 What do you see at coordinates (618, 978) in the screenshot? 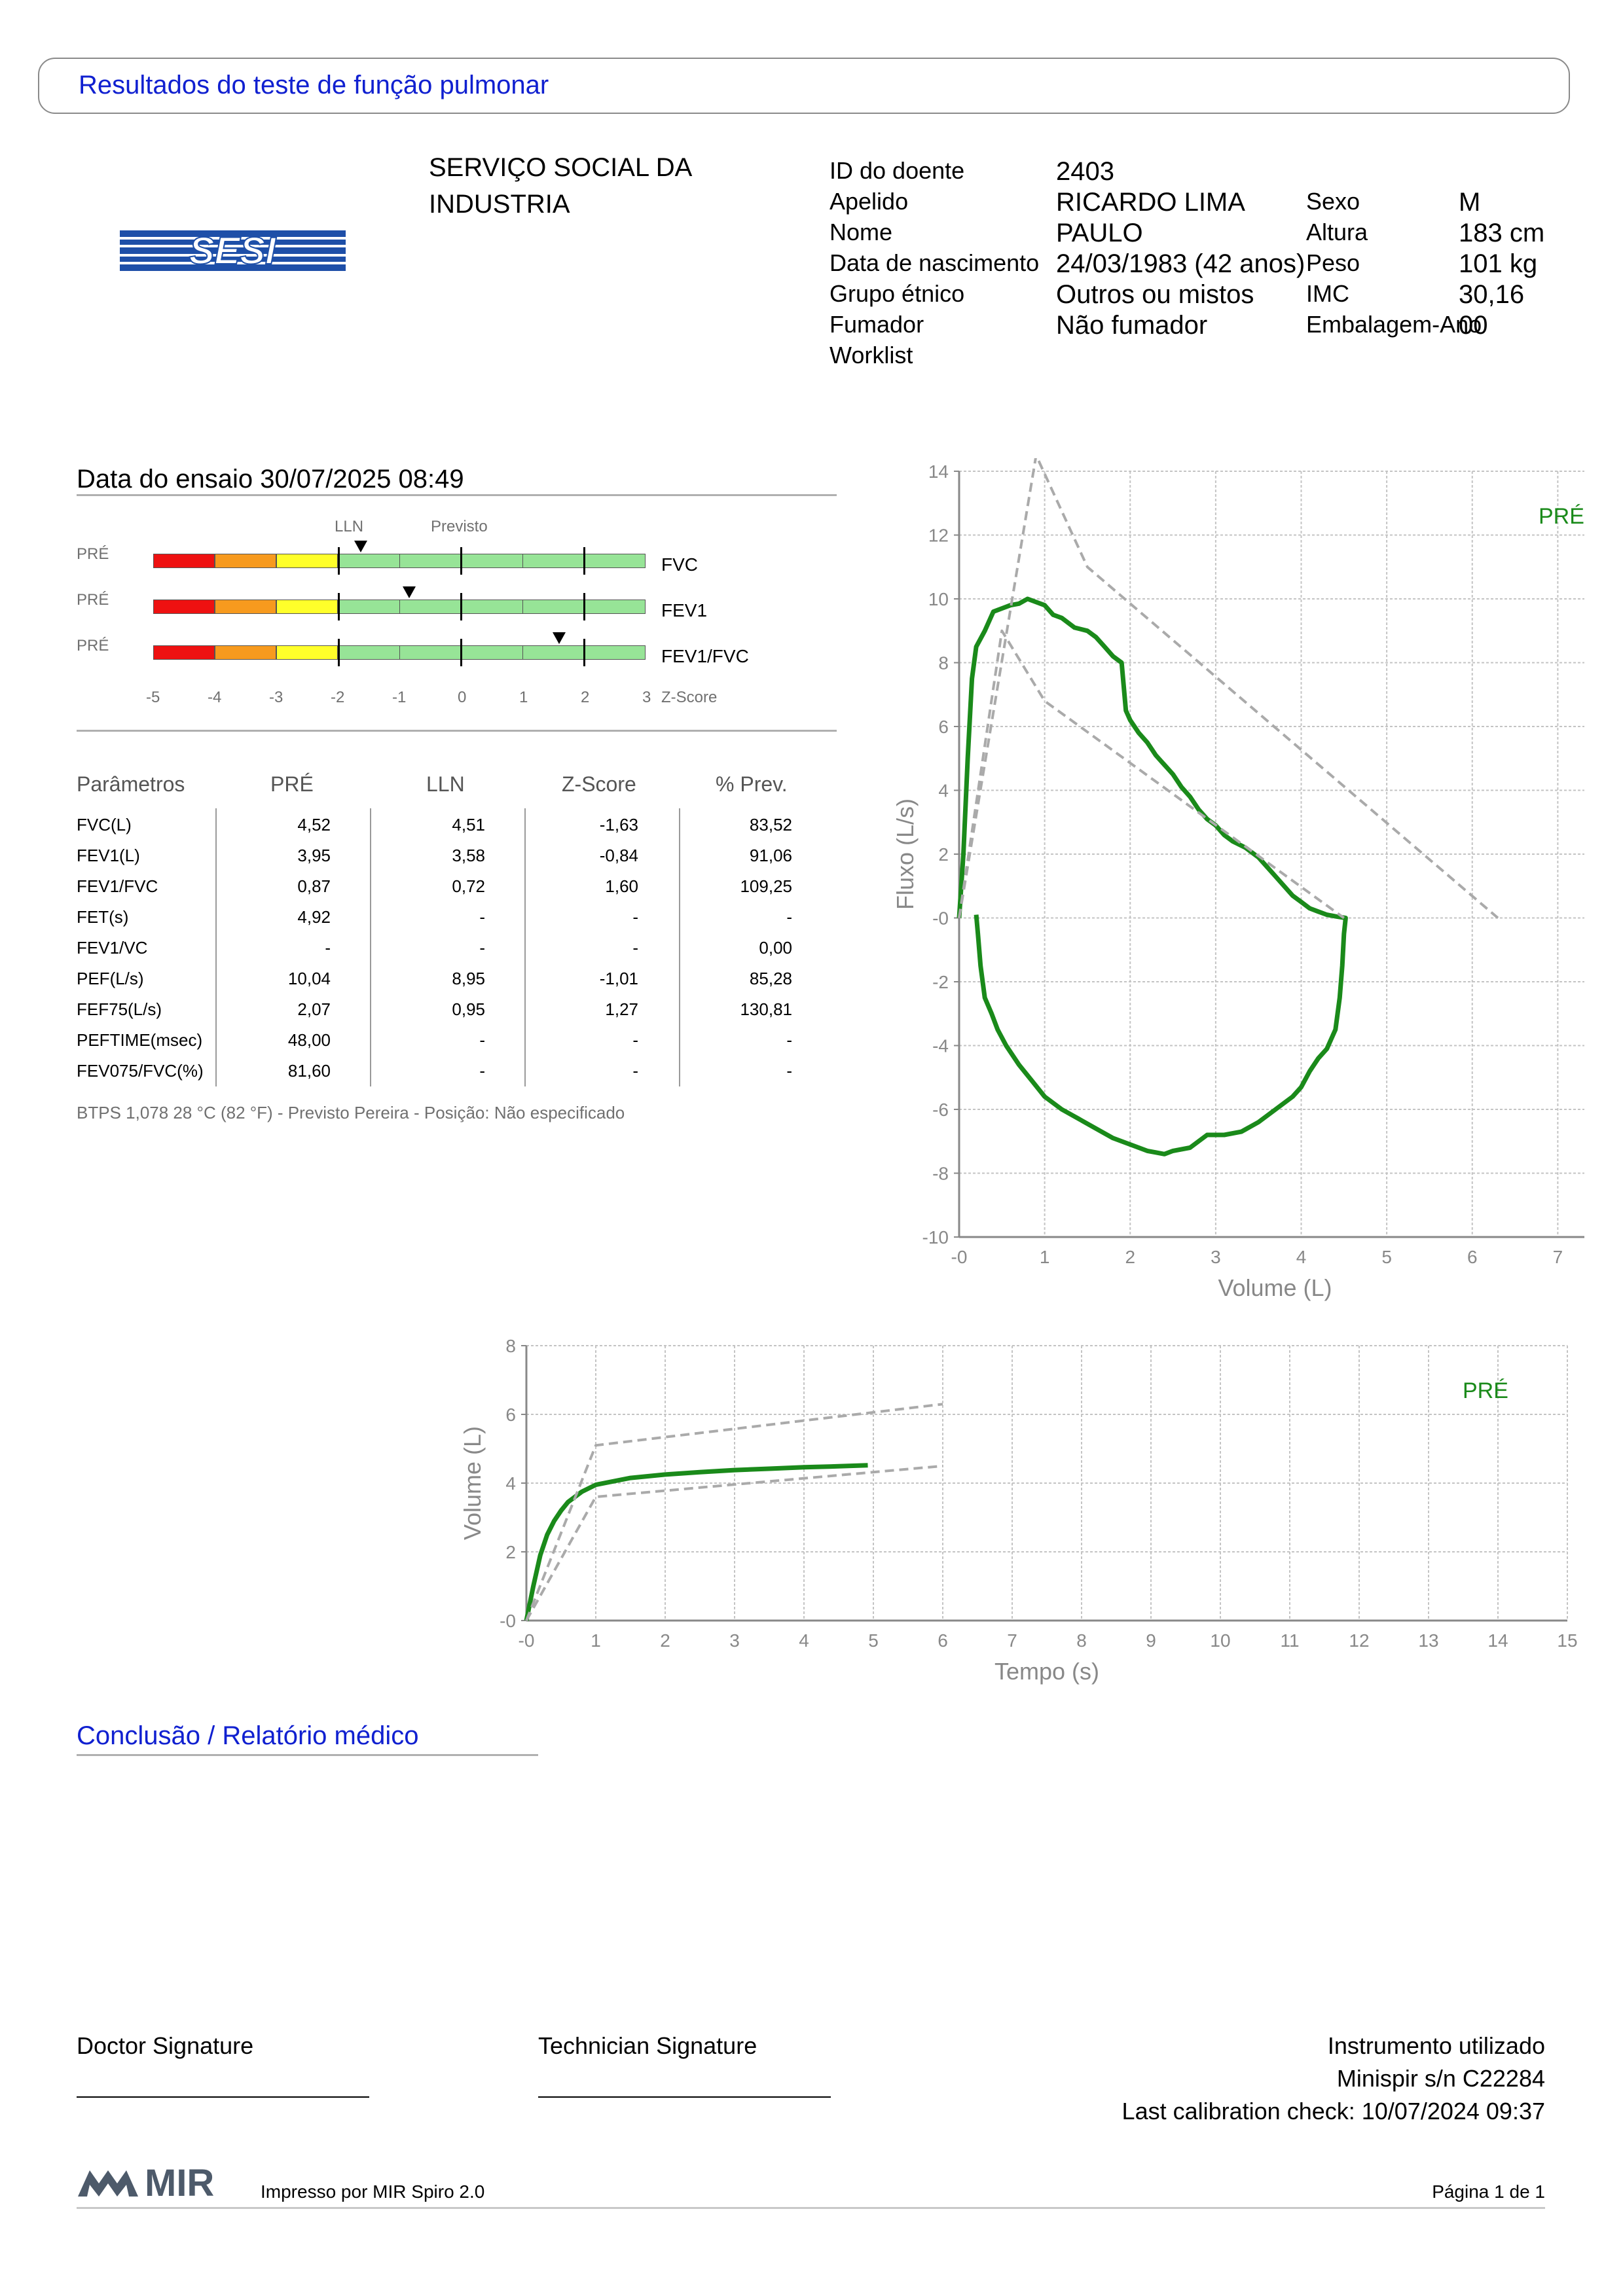
I see `table-cell: -1,01` at bounding box center [618, 978].